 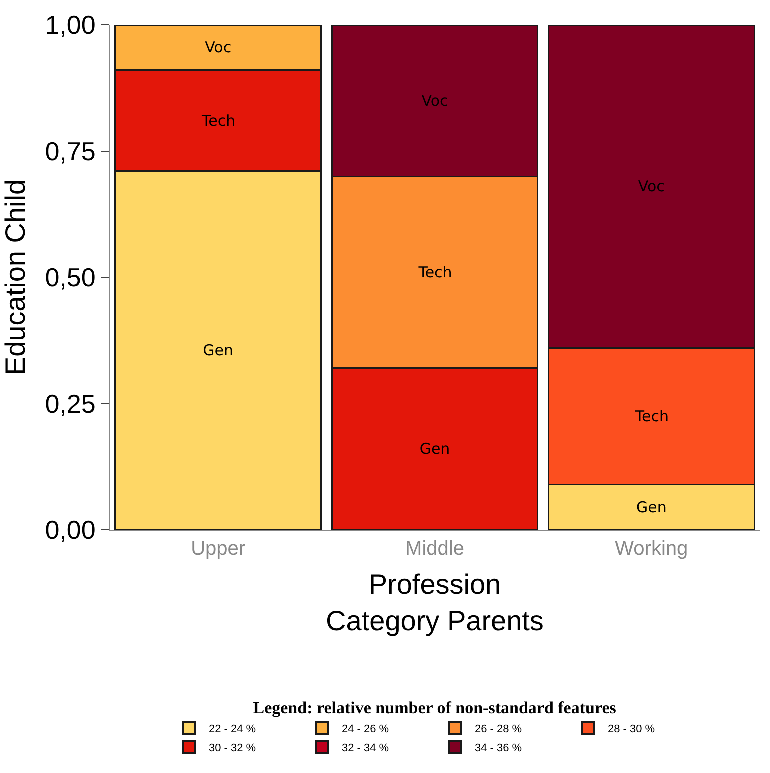 I want to click on y-tick-label: 0,75, so click(x=70, y=151).